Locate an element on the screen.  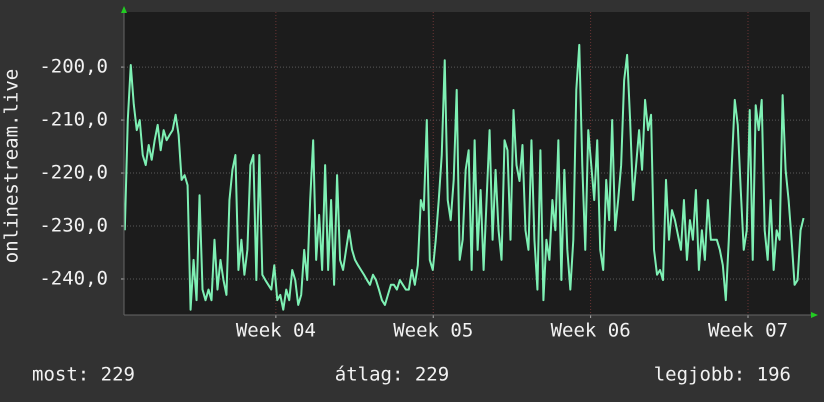
x-tick-label: Week 05 is located at coordinates (433, 331).